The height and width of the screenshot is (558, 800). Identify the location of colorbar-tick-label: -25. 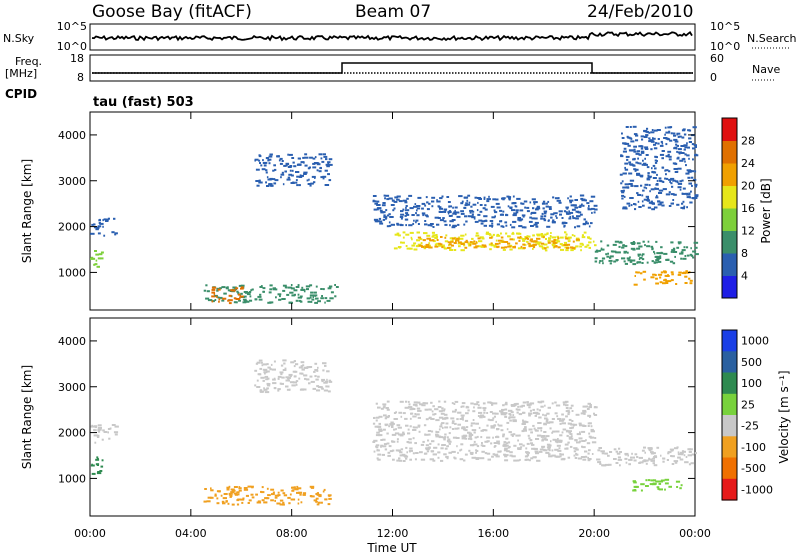
(750, 426).